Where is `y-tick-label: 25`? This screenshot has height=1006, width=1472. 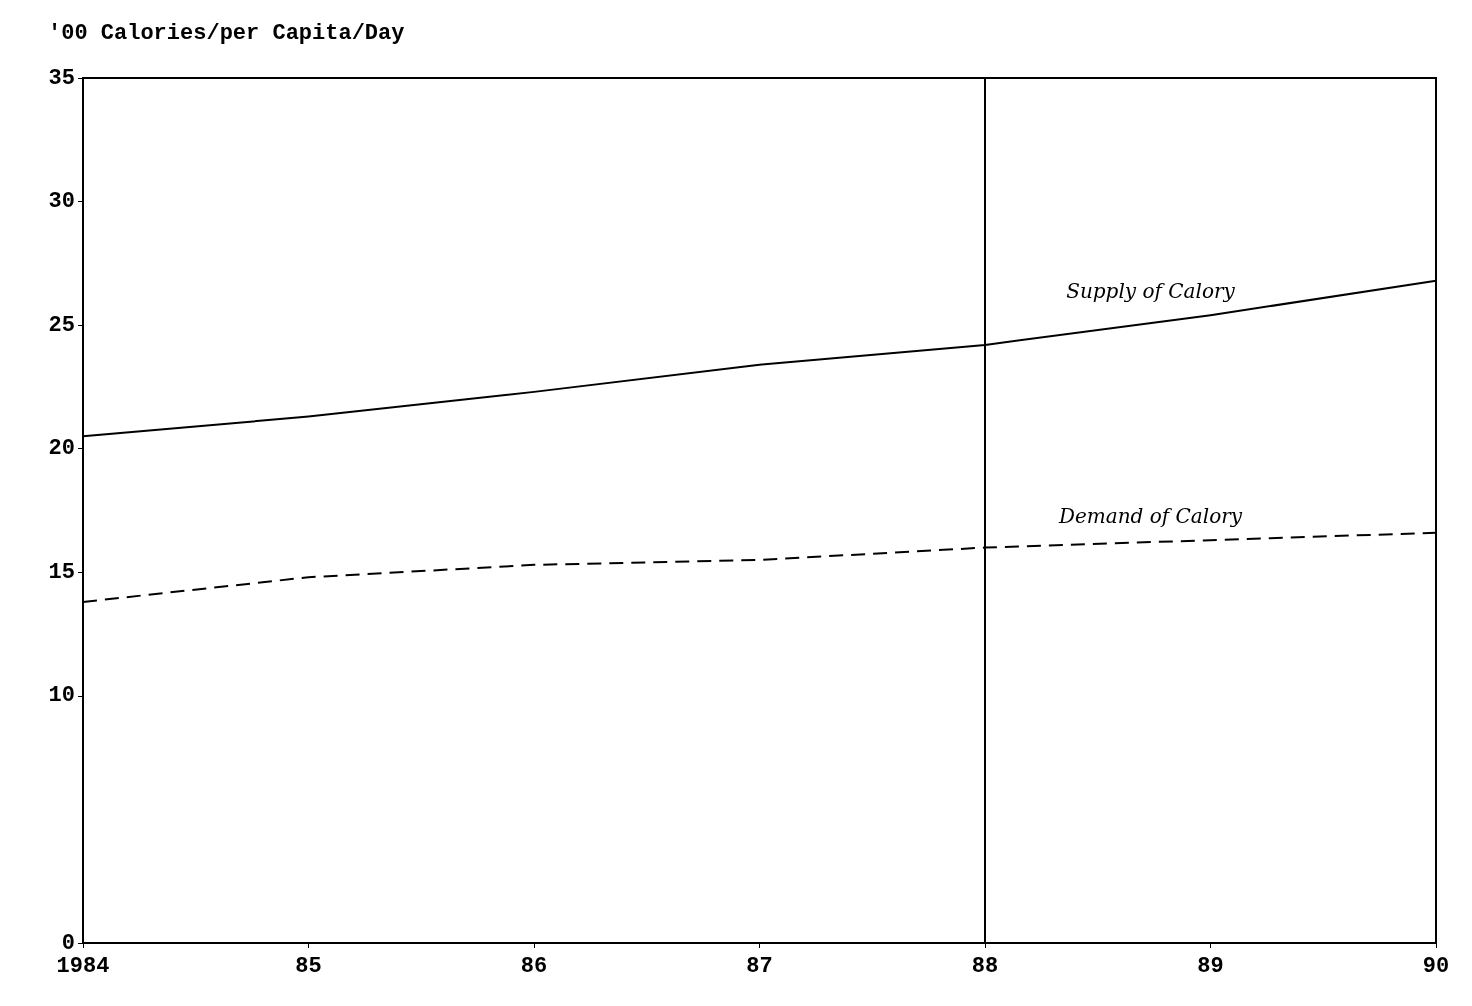
y-tick-label: 25 is located at coordinates (61, 325).